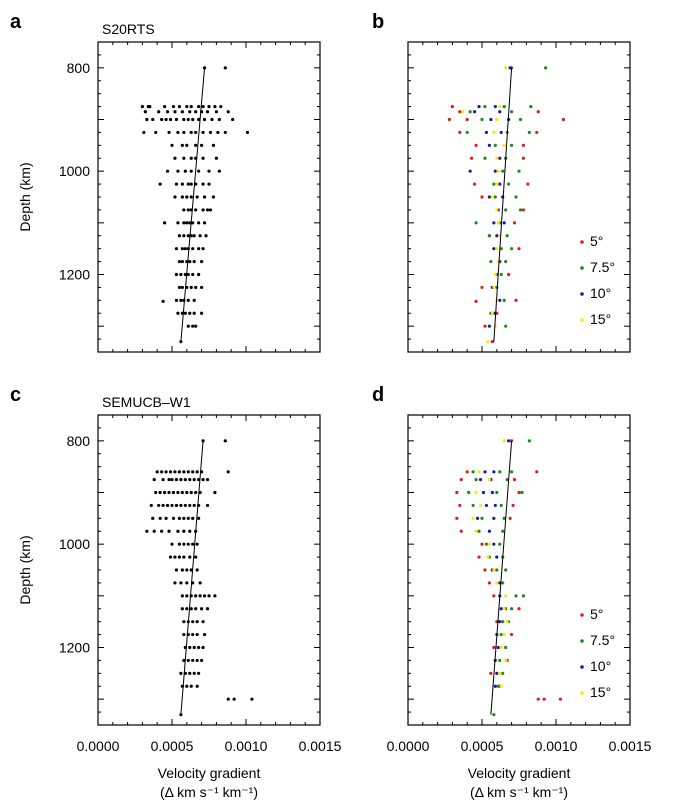 This screenshot has width=673, height=808. What do you see at coordinates (600, 319) in the screenshot?
I see `legend-label: 15°` at bounding box center [600, 319].